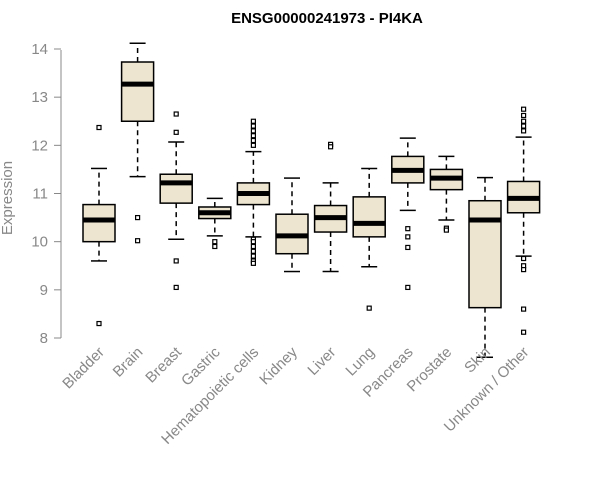 This screenshot has width=600, height=500. What do you see at coordinates (39, 145) in the screenshot?
I see `y-tick-label: 12` at bounding box center [39, 145].